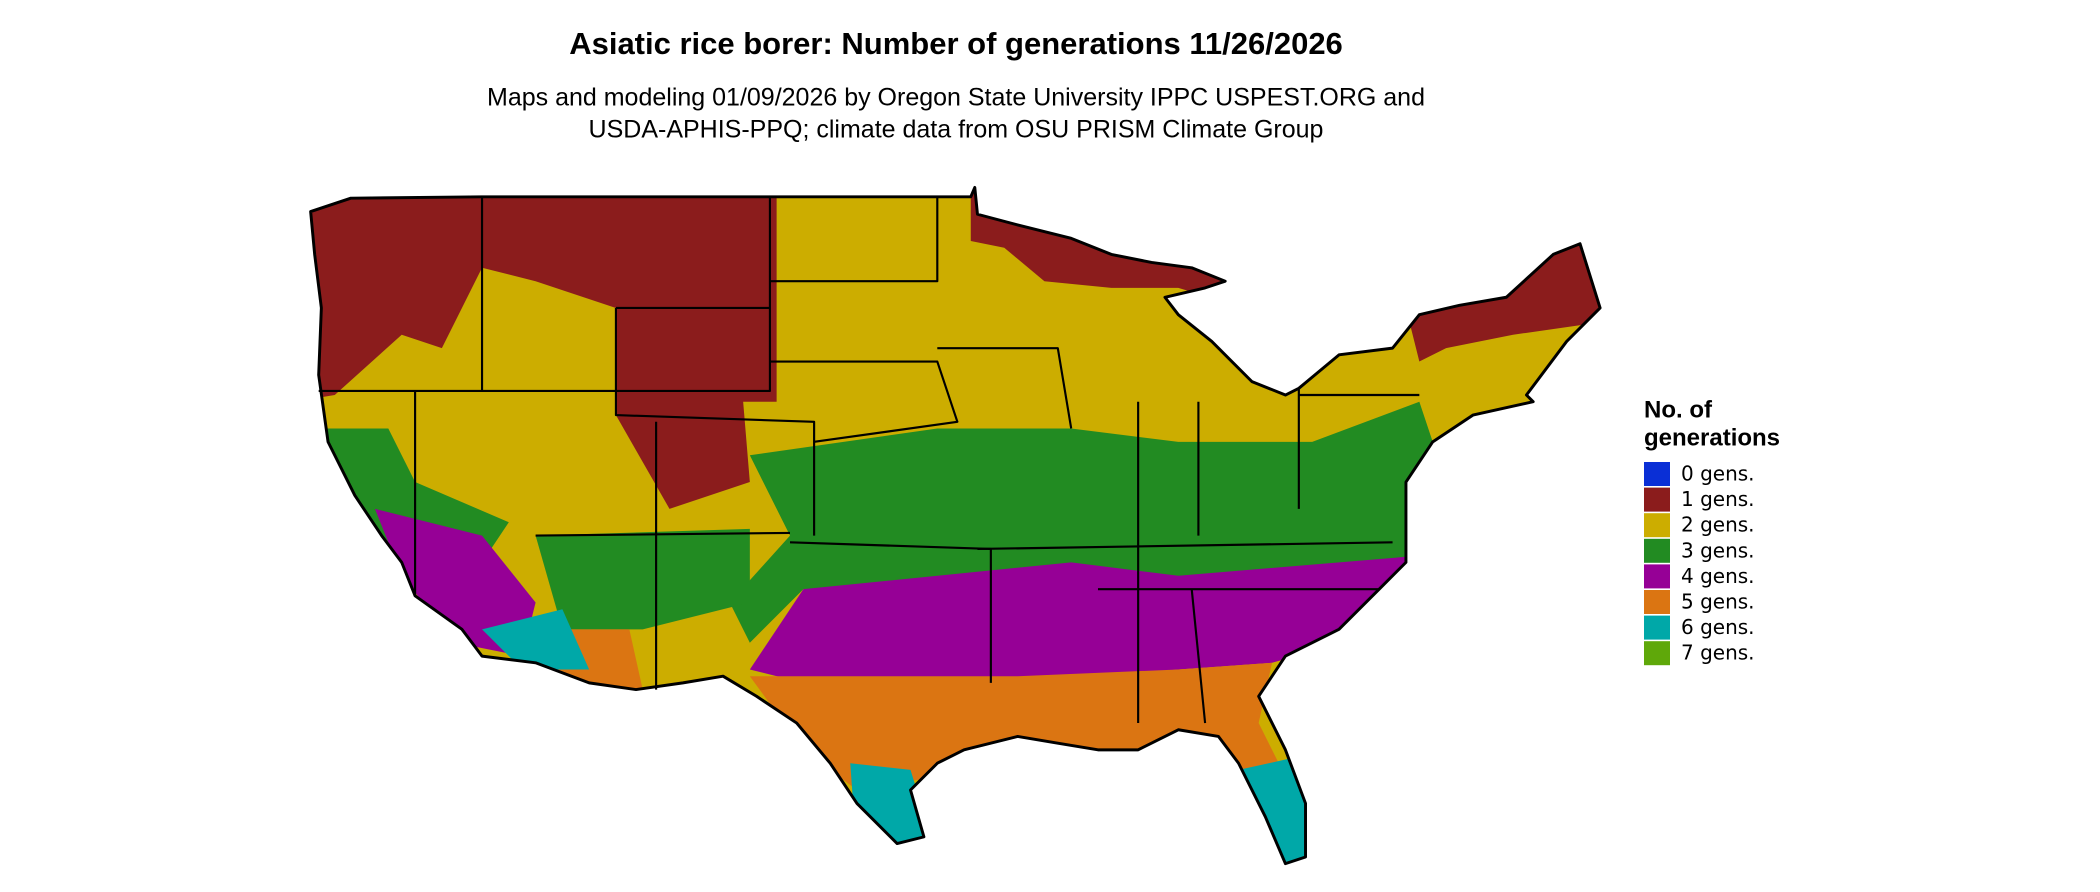 Image resolution: width=2100 pixels, height=892 pixels. Describe the element at coordinates (1718, 653) in the screenshot. I see `legend-label: 7 gens.` at that location.